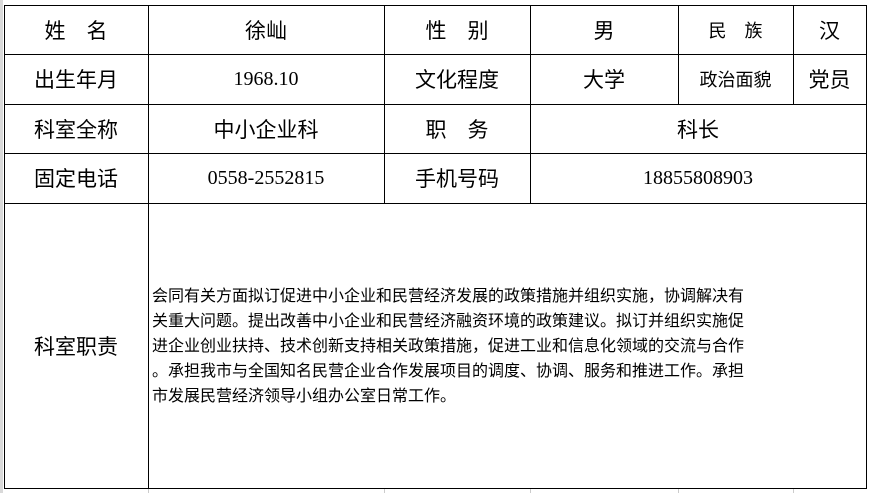 The image size is (870, 493). I want to click on mobile-value: 18855808903, so click(698, 178).